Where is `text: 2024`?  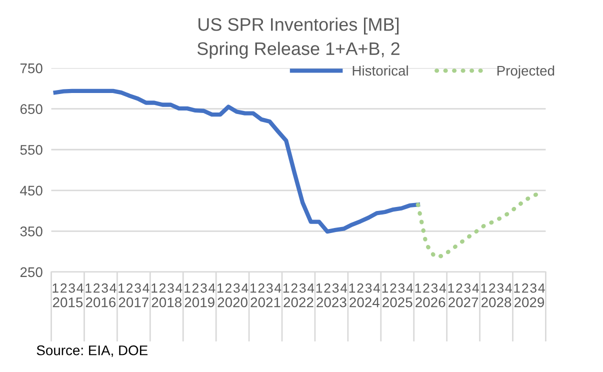
text: 2024 is located at coordinates (365, 302).